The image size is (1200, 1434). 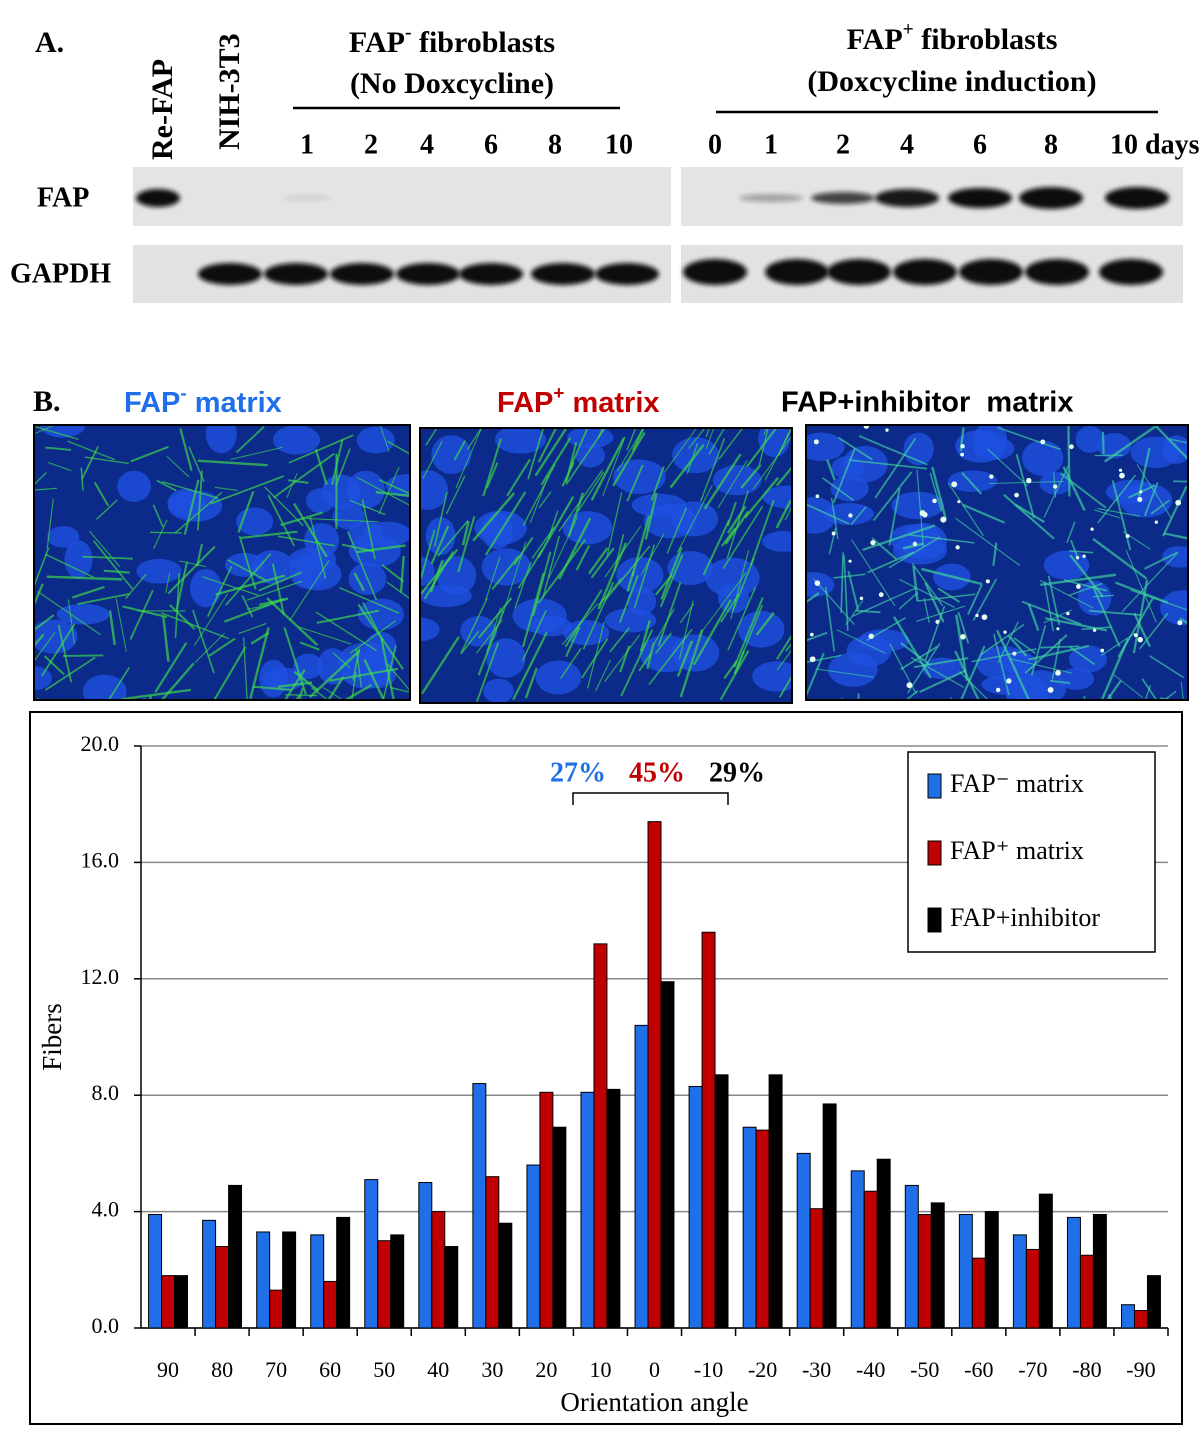 What do you see at coordinates (427, 144) in the screenshot?
I see `lane-label: 4` at bounding box center [427, 144].